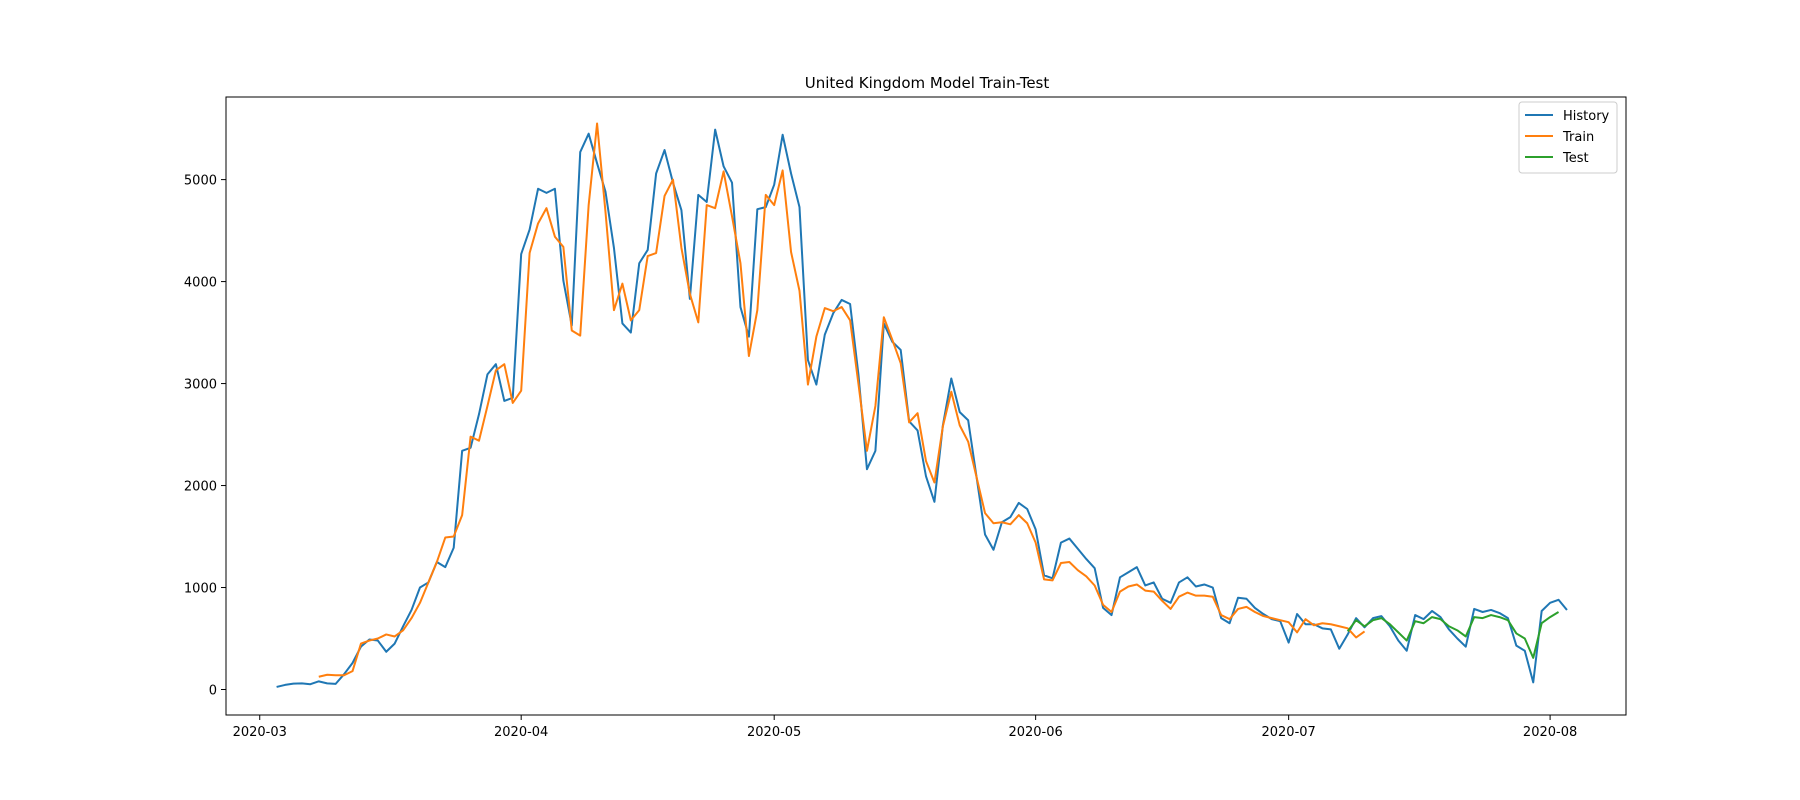 The height and width of the screenshot is (800, 1800). I want to click on y-tick-label: 3000, so click(200, 385).